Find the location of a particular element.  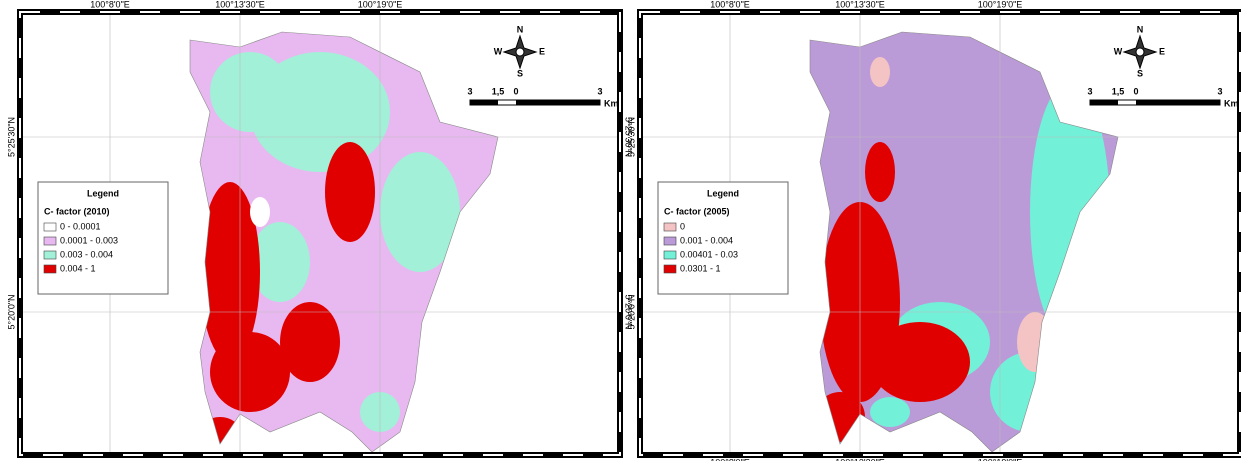

legend-label: 0.00401 - 0.03 is located at coordinates (709, 254).